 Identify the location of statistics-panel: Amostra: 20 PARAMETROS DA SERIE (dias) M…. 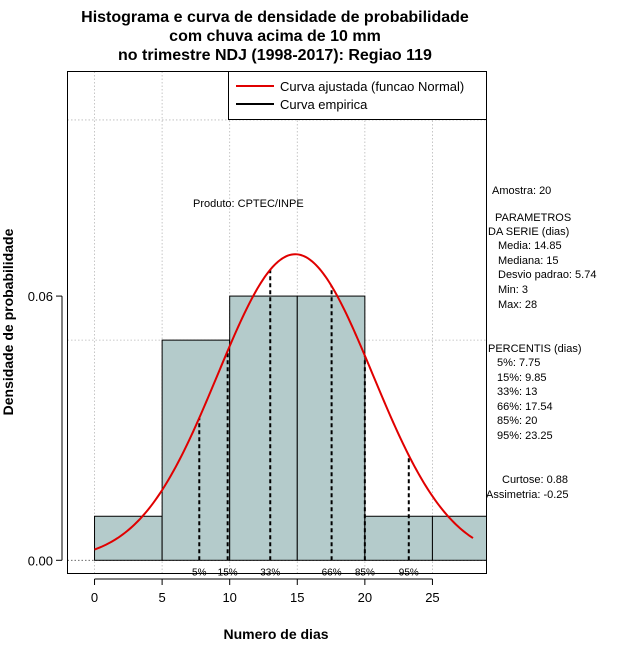
(541, 343).